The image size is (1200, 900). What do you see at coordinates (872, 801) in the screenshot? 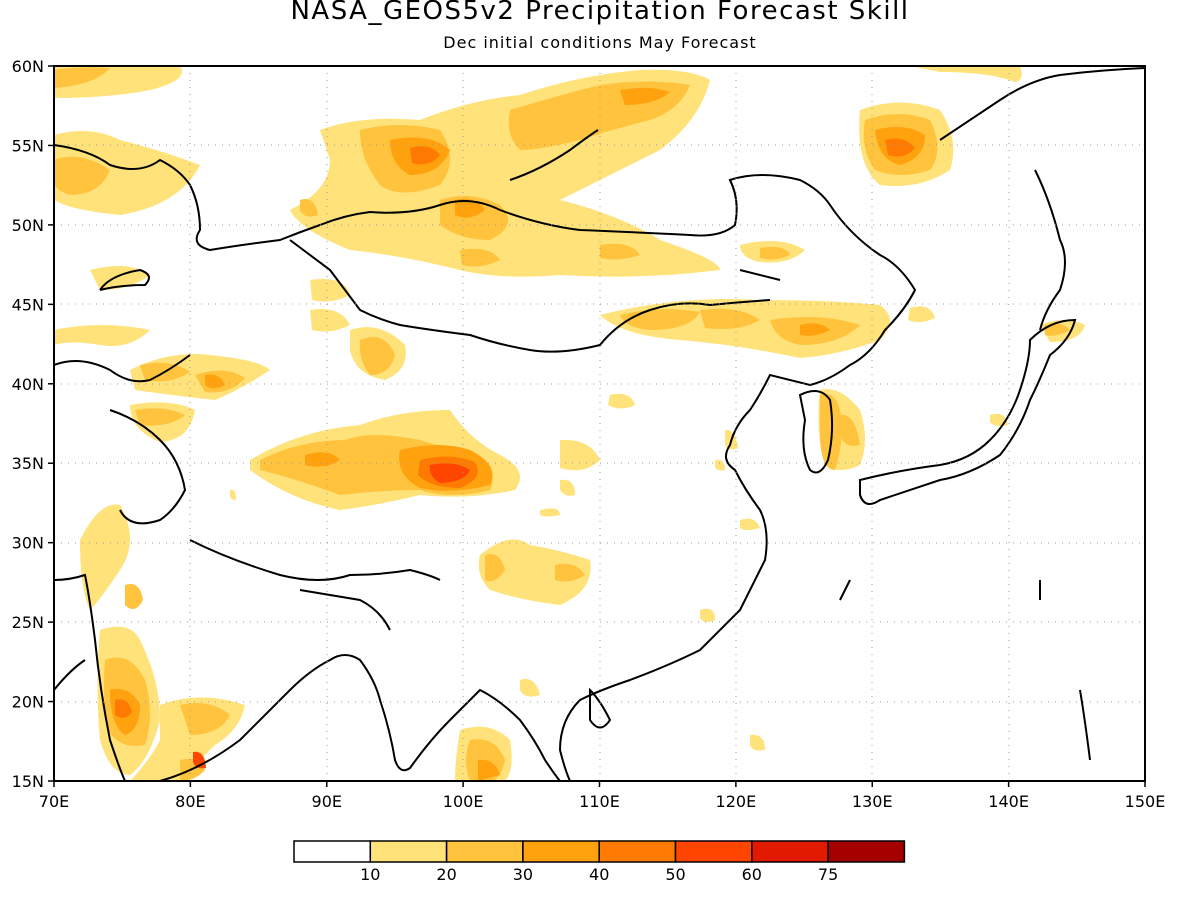
I see `lon-label: 130E` at bounding box center [872, 801].